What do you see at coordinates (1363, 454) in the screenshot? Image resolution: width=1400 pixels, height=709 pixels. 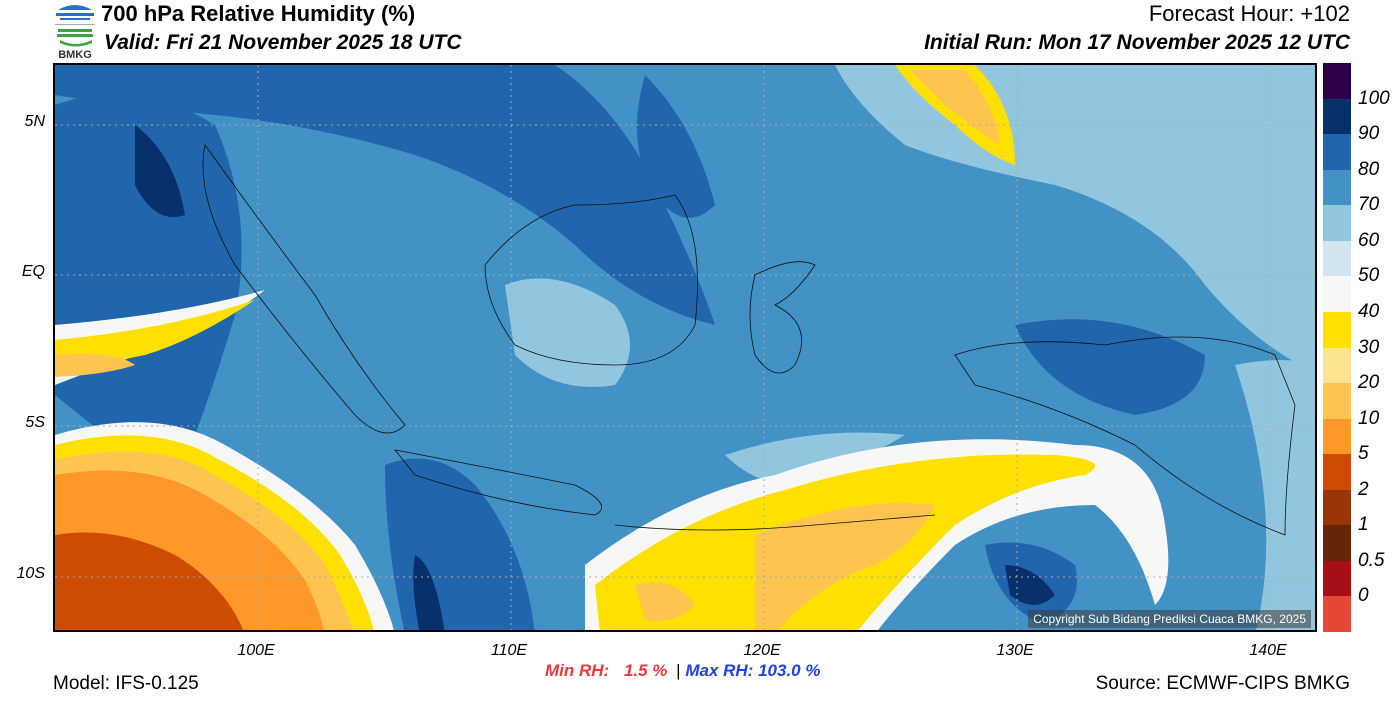 I see `colorbar-label: 5` at bounding box center [1363, 454].